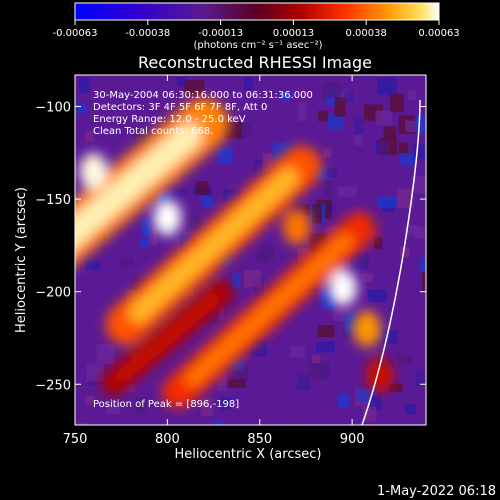 This screenshot has height=500, width=500. I want to click on annotation-time-range: 30-May-2004 06:30:16.000 to 06:31:36.000, so click(203, 95).